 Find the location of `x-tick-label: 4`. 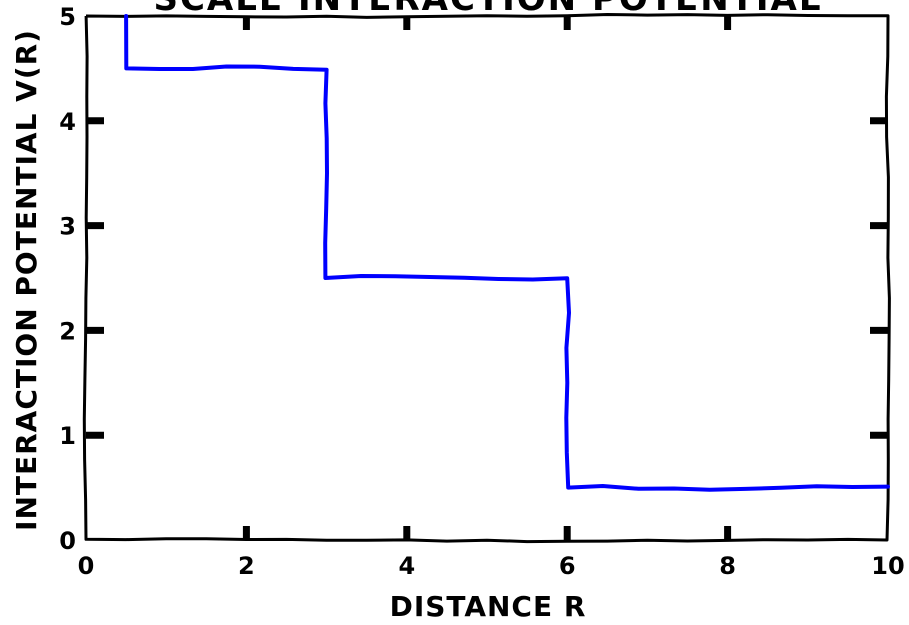

x-tick-label: 4 is located at coordinates (406, 566).